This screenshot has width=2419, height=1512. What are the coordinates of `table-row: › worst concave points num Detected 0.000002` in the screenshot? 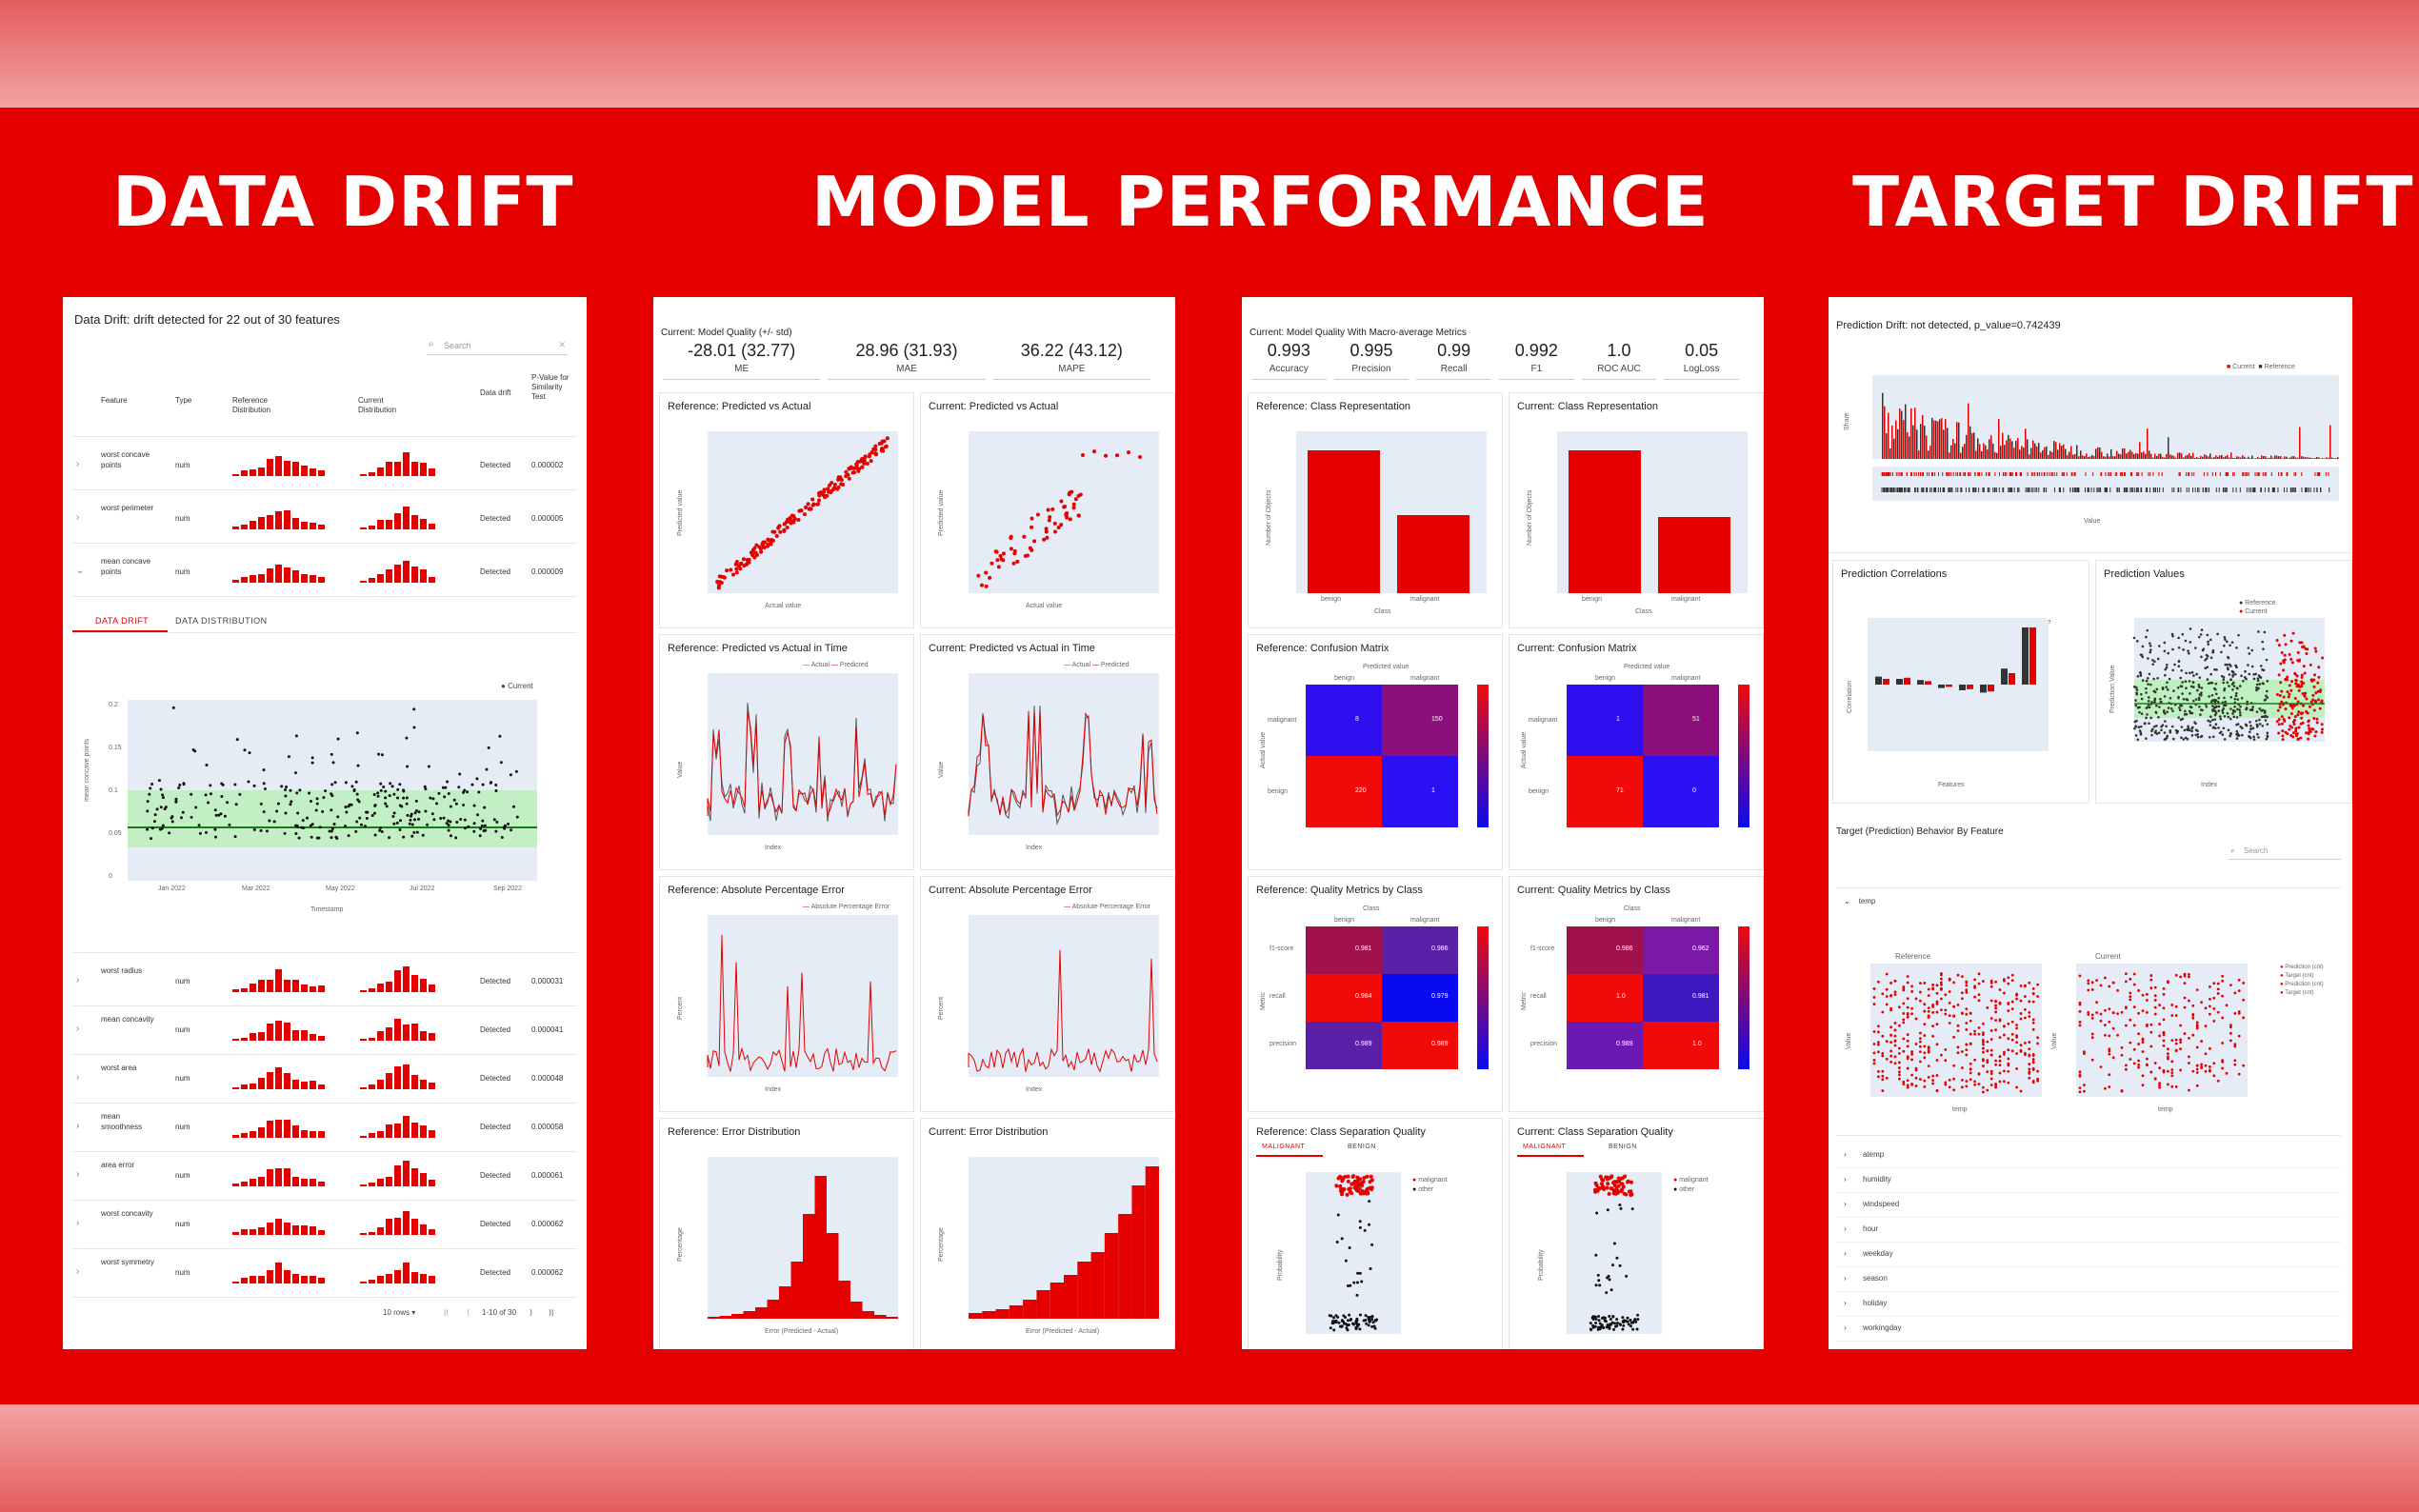 It's located at (325, 466).